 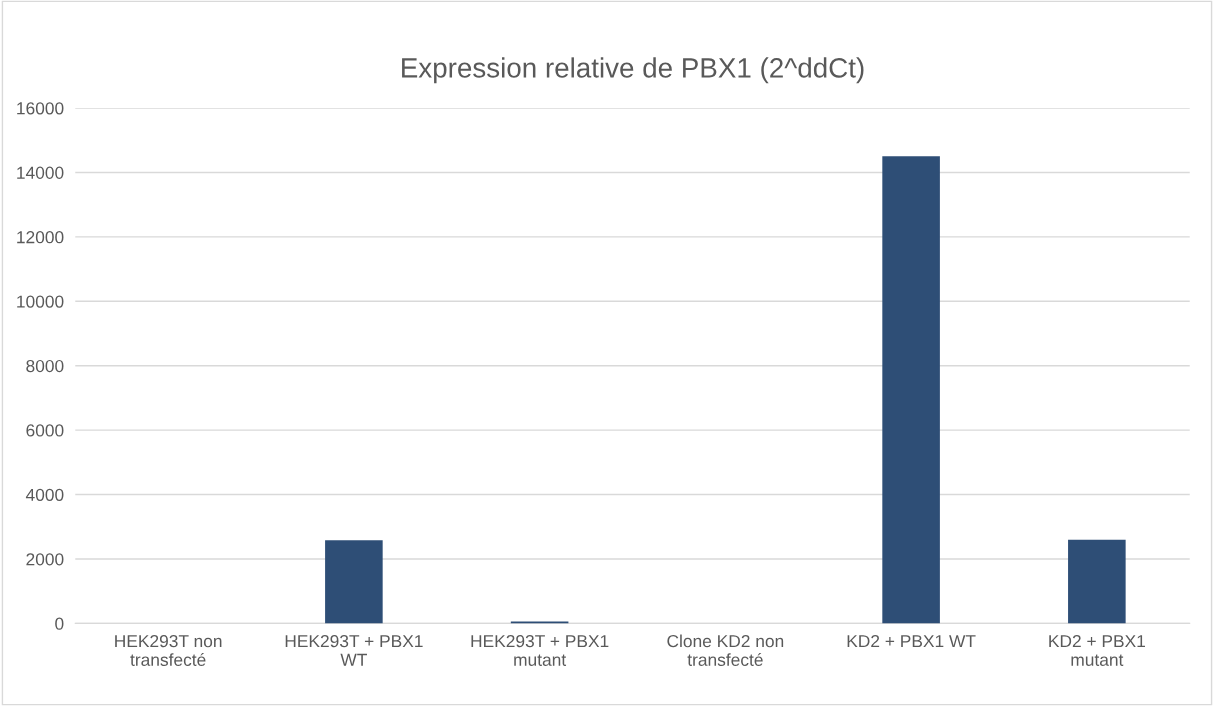 I want to click on y-tick-label: 14000, so click(x=40, y=172).